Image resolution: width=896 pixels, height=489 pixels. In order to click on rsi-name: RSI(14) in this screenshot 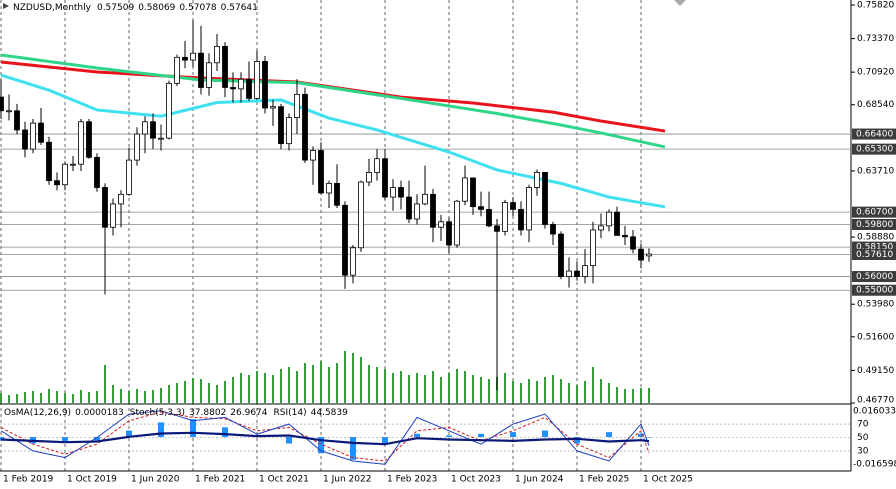, I will do `click(290, 413)`.